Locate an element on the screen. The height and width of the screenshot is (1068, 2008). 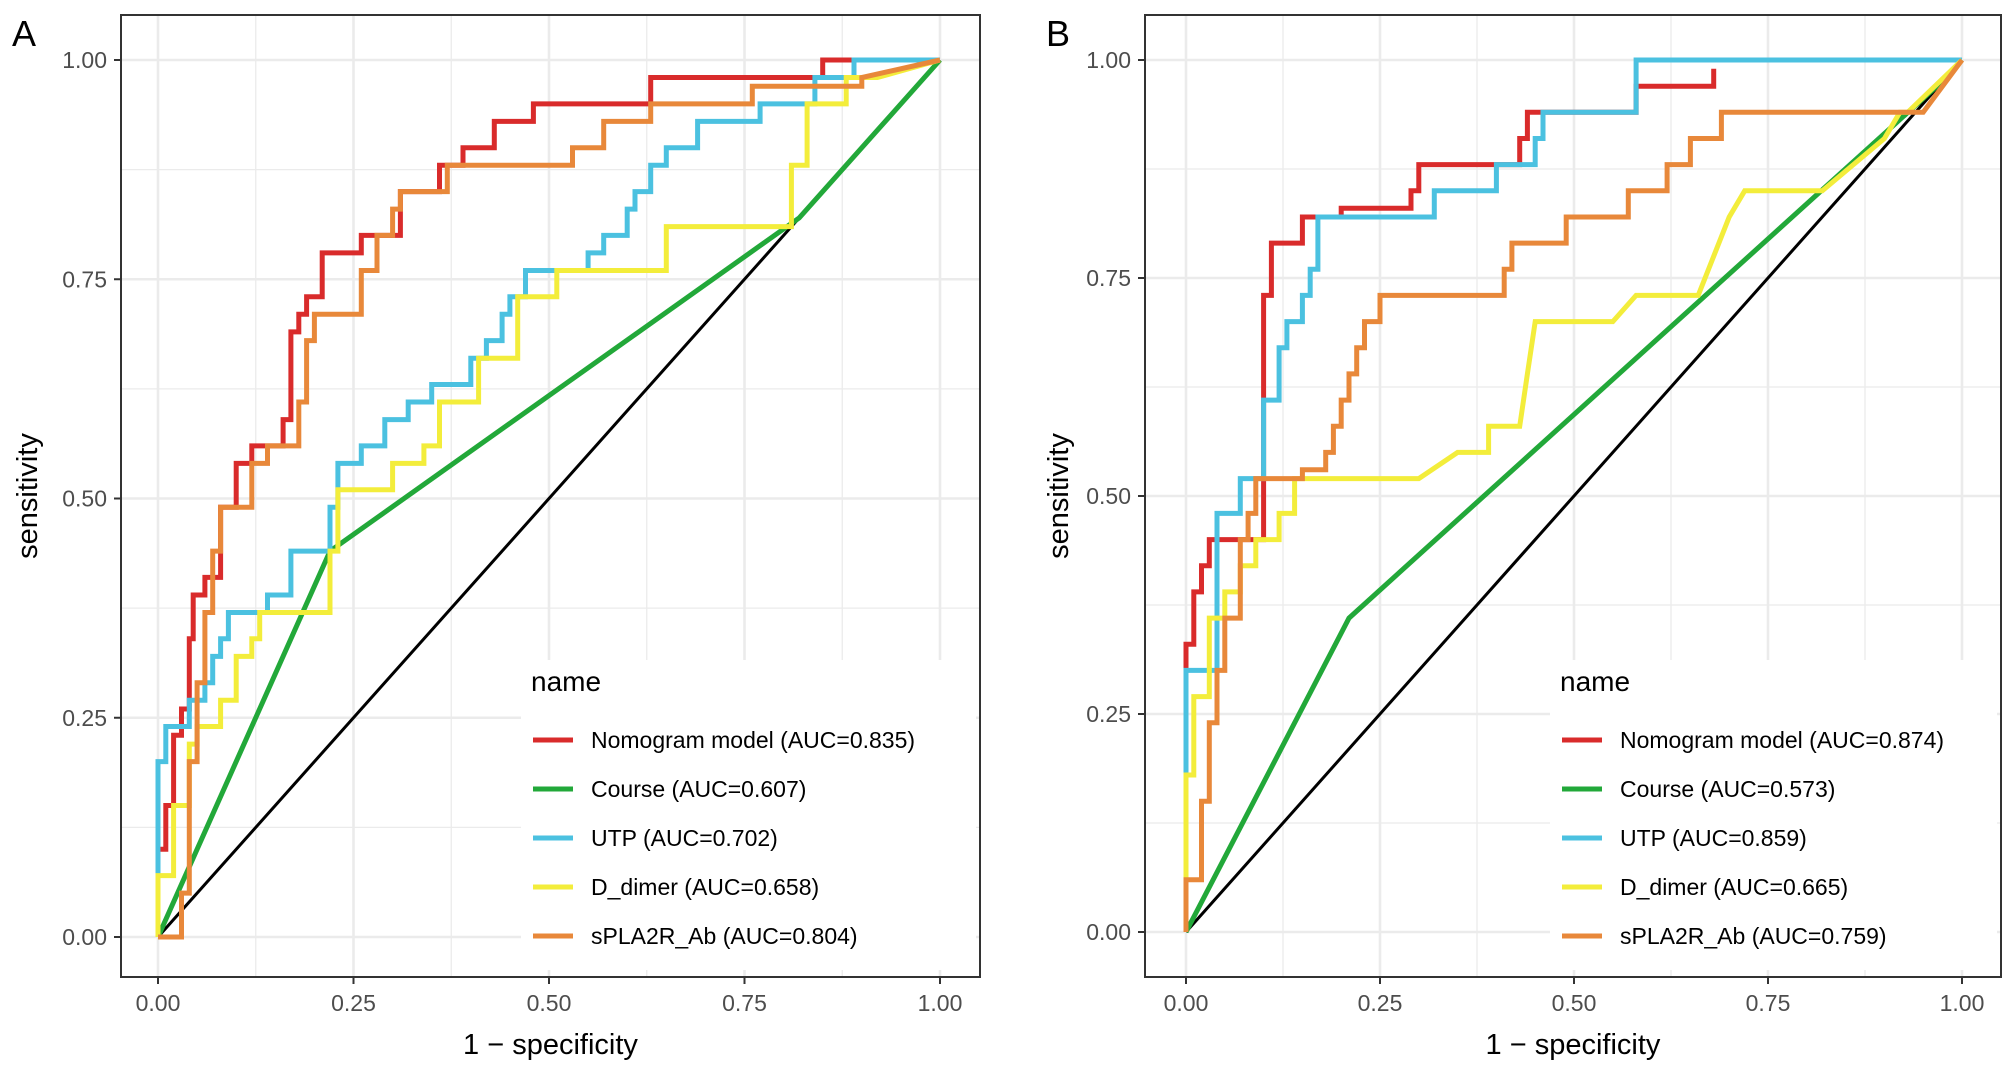
legend-label-nomogram: Nomogram model (AUC=0.874) is located at coordinates (1782, 740).